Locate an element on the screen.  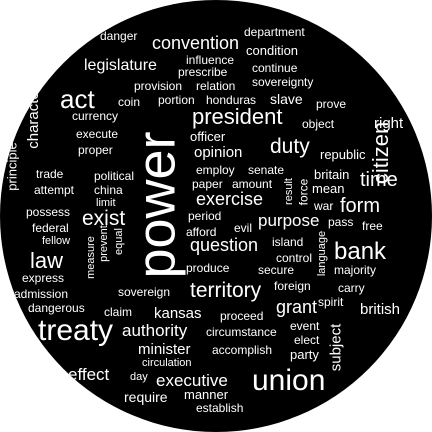
word-executive: executive is located at coordinates (192, 380).